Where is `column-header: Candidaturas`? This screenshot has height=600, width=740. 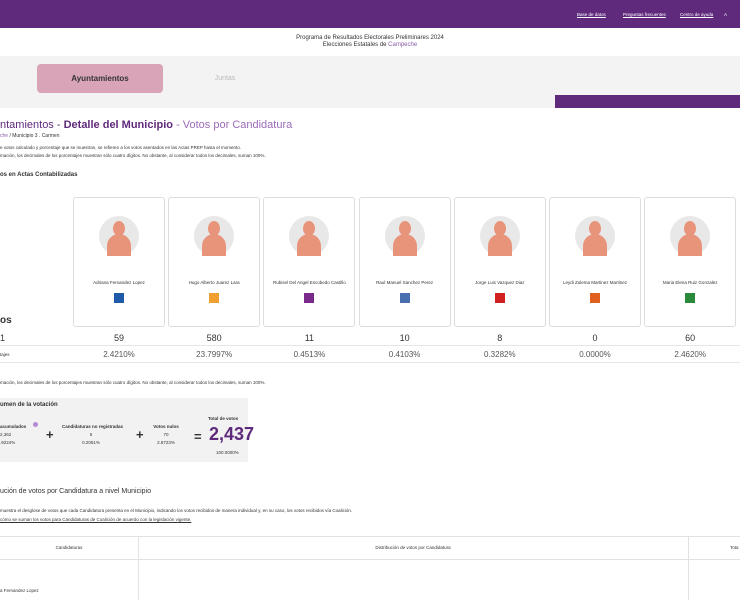 column-header: Candidaturas is located at coordinates (69, 547).